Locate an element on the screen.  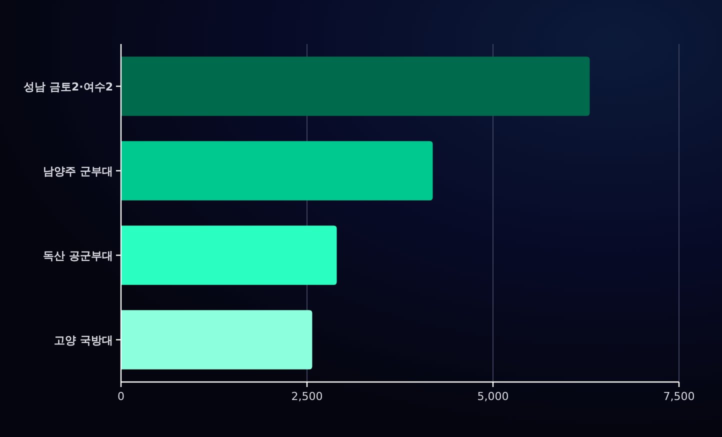
x-tick-label: 5,000 is located at coordinates (493, 396).